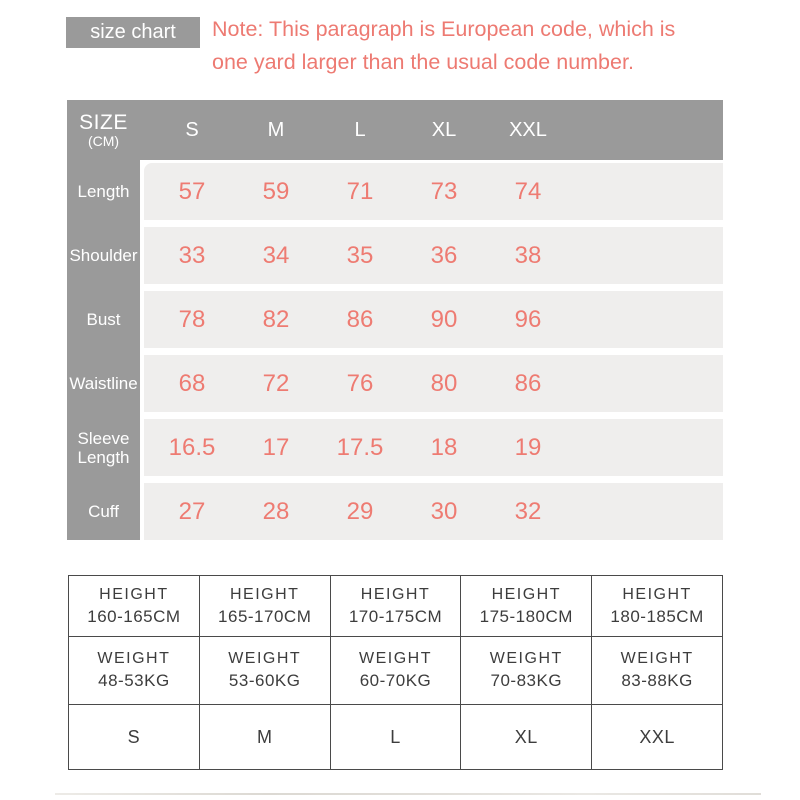  What do you see at coordinates (192, 511) in the screenshot?
I see `cell-value: 27` at bounding box center [192, 511].